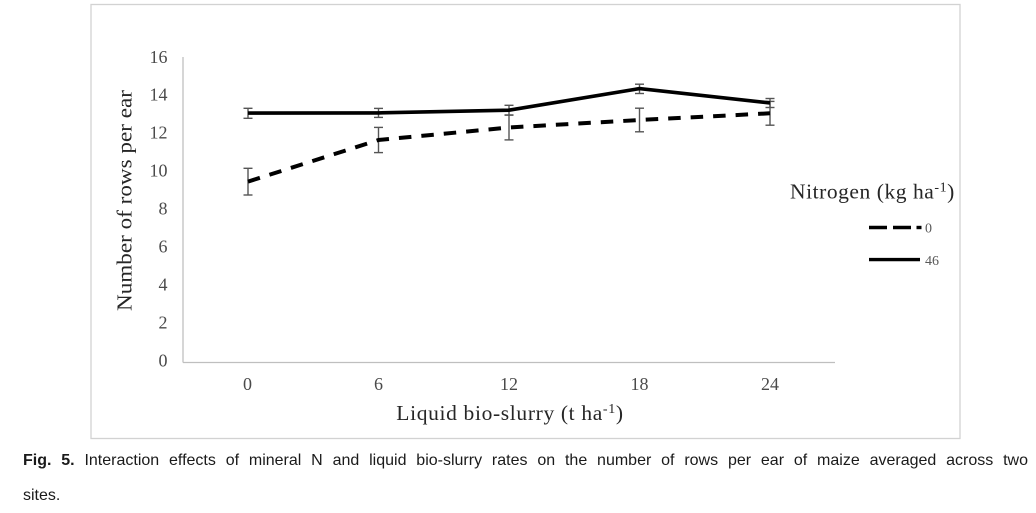 This screenshot has height=513, width=1036. I want to click on svg-text: Nitrogen (kg ha-1), so click(872, 192).